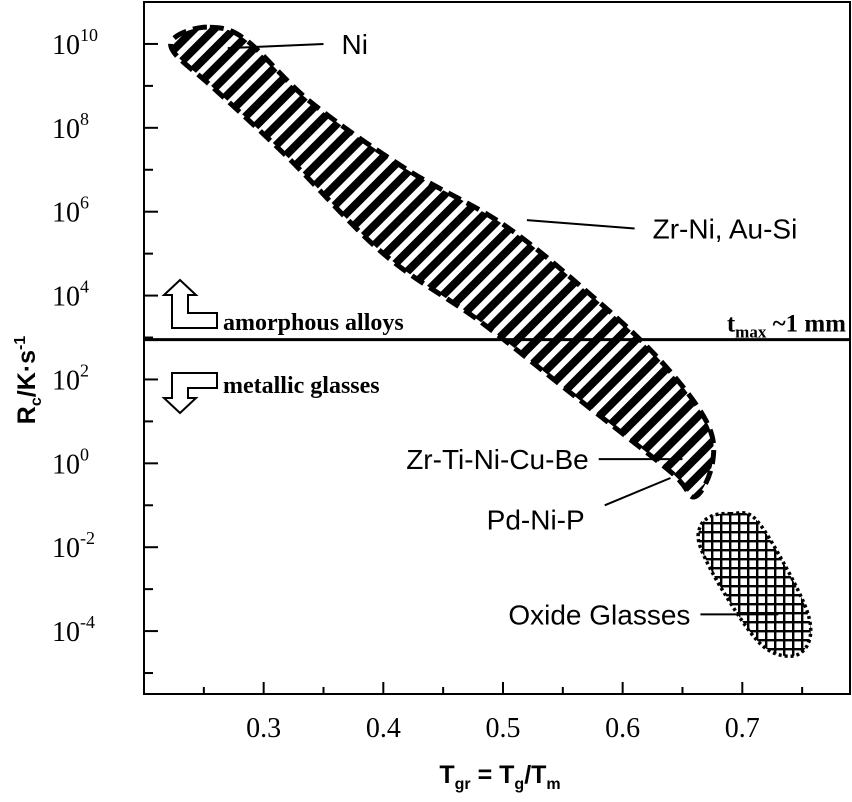 The width and height of the screenshot is (852, 802). I want to click on y-tick-label: 10², so click(70, 378).